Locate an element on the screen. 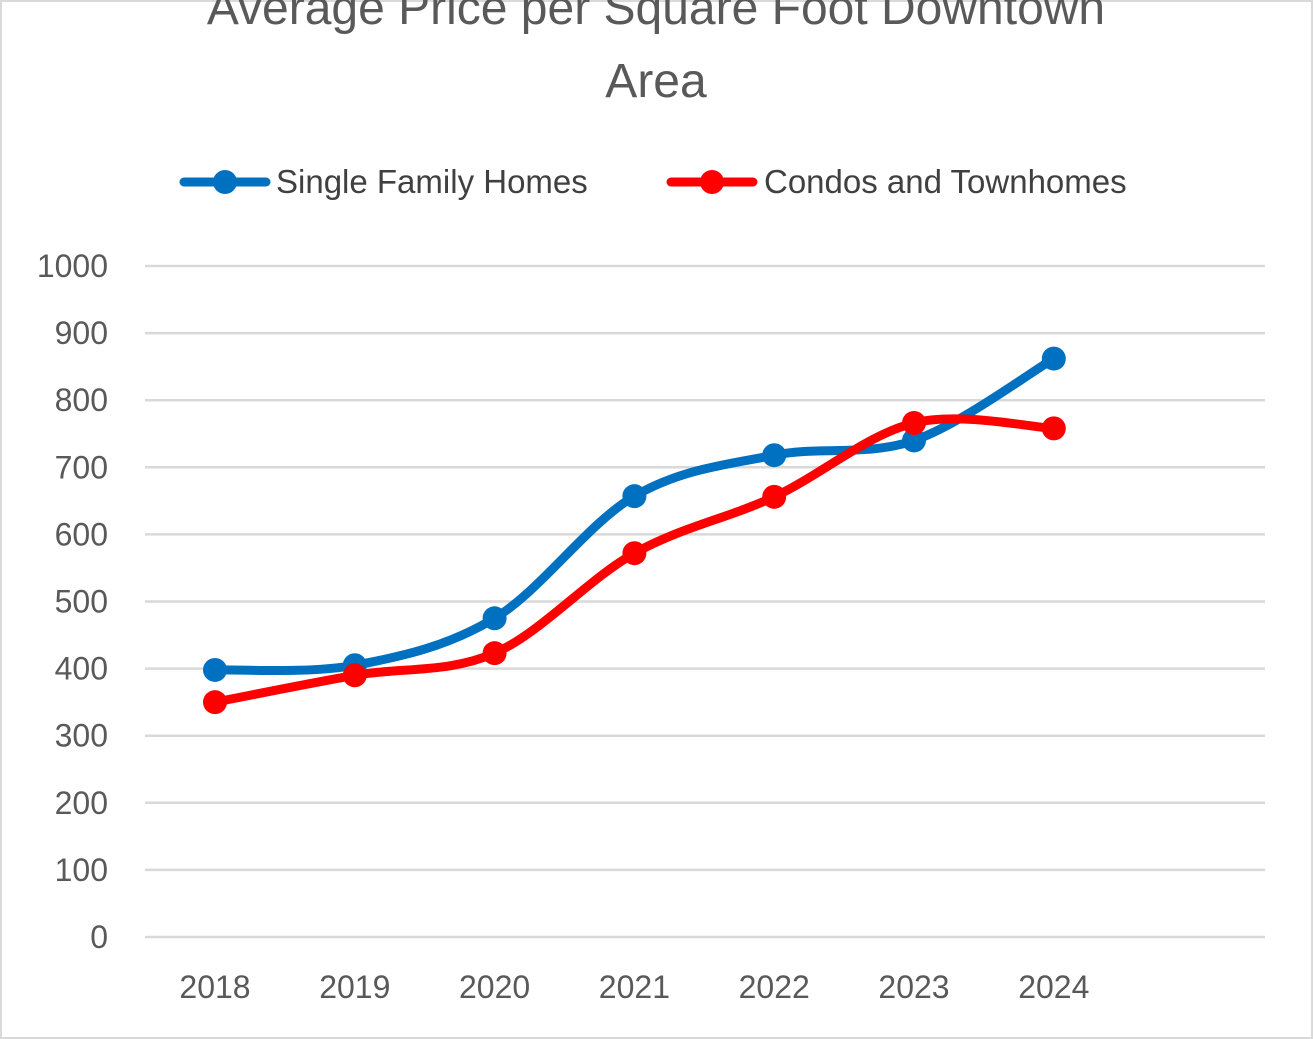 This screenshot has height=1039, width=1313. x-tick-label: 2018 is located at coordinates (214, 987).